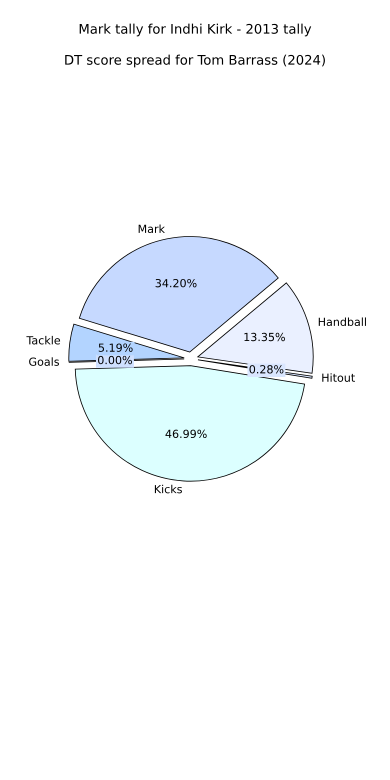  What do you see at coordinates (176, 283) in the screenshot?
I see `data-label: 34.20%` at bounding box center [176, 283].